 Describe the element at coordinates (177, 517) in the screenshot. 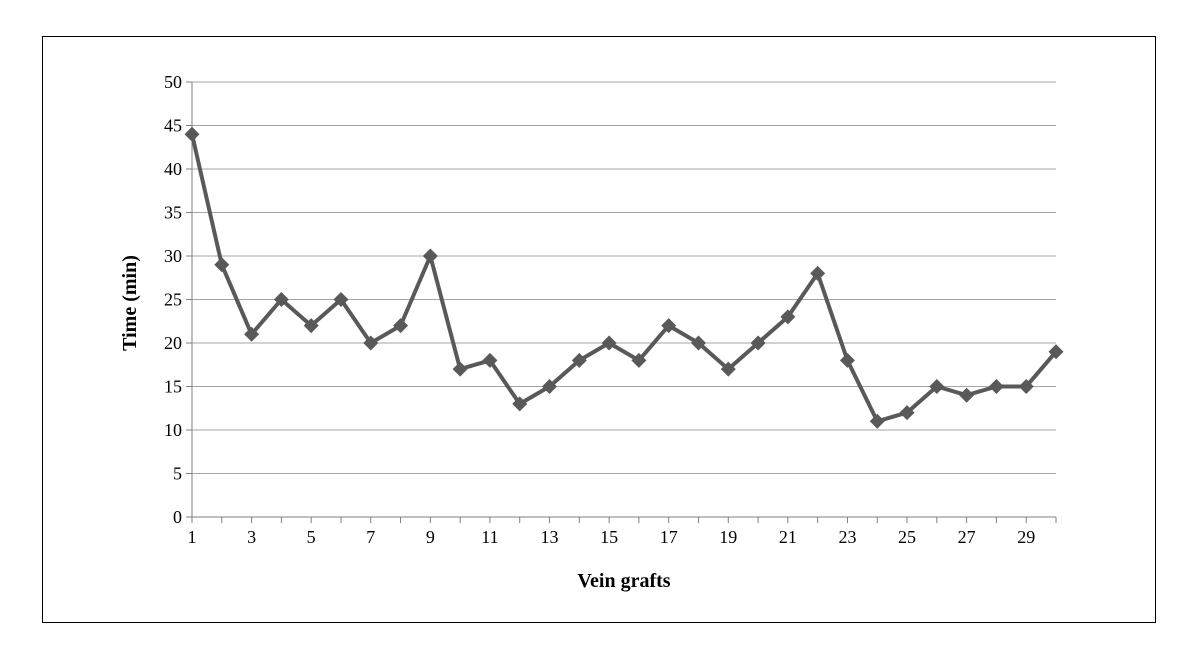

I see `y-tick-label: 0` at that location.